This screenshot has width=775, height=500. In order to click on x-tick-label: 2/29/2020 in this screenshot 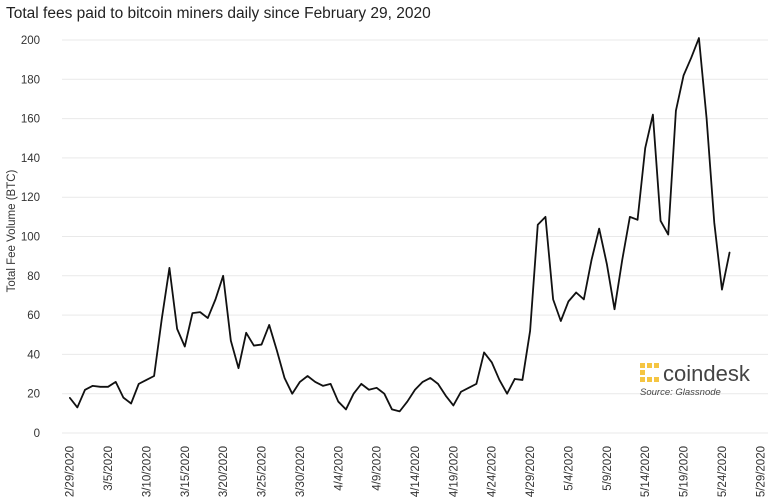, I will do `click(71, 471)`.